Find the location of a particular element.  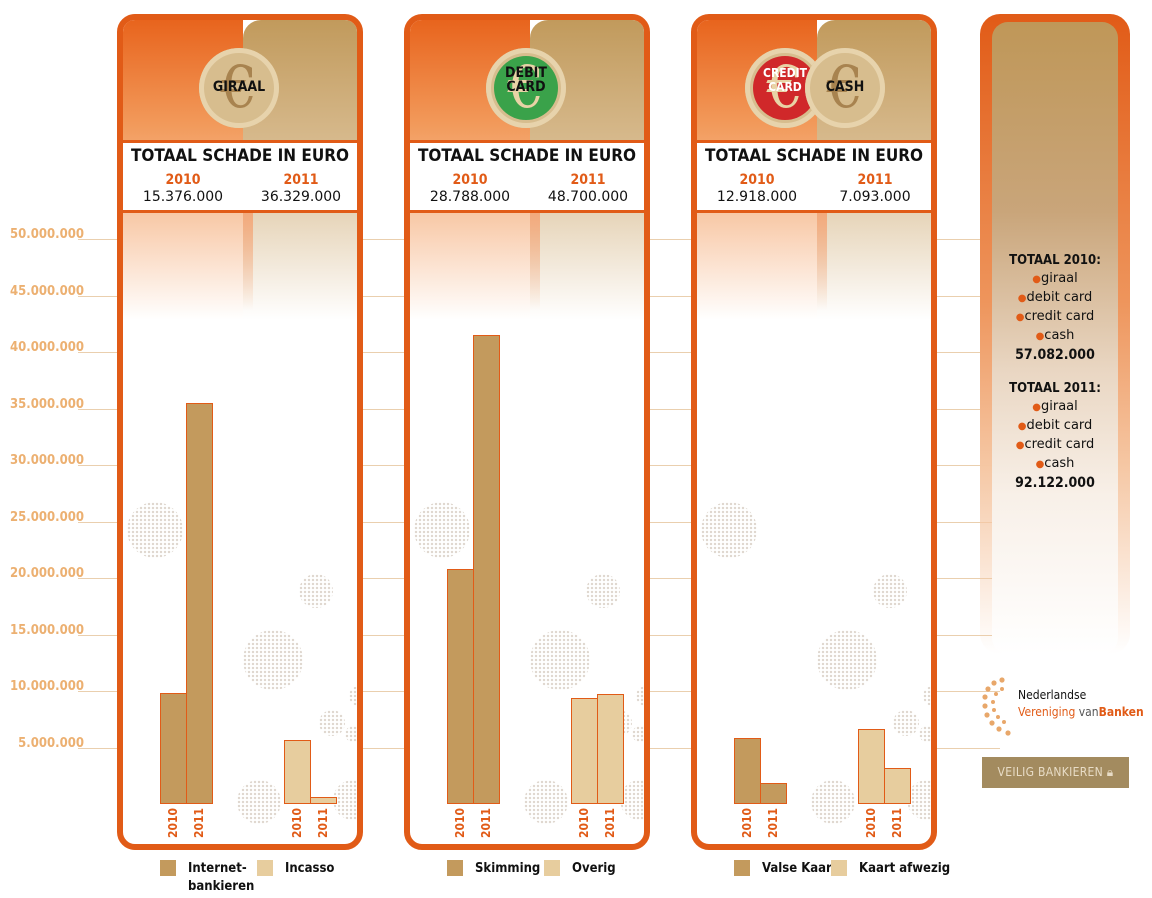

total-2010-item: credit card is located at coordinates (1059, 316).